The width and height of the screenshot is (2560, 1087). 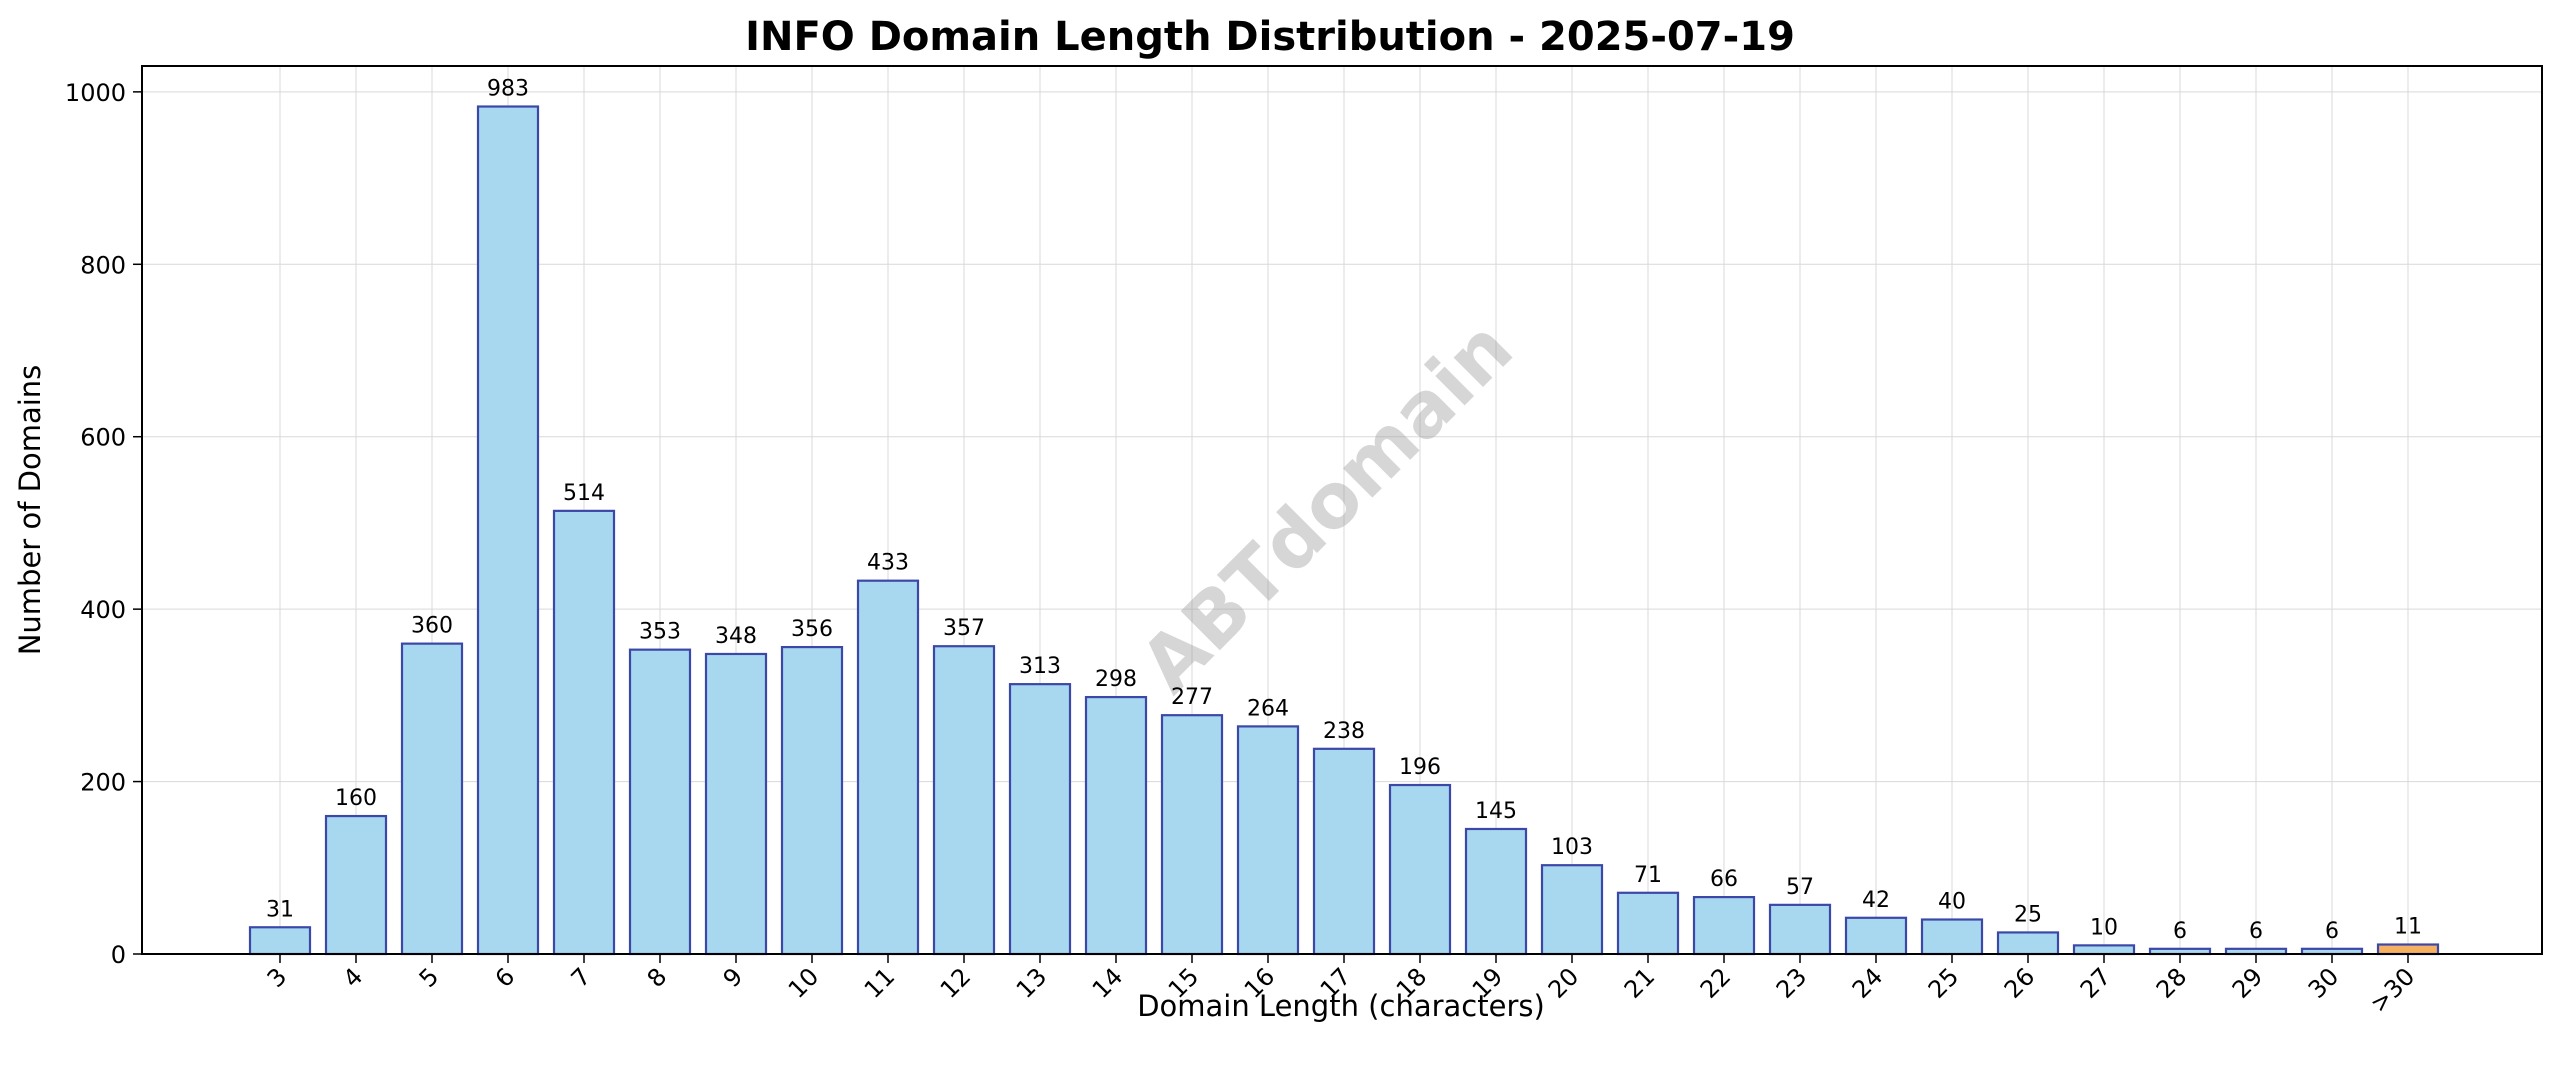 What do you see at coordinates (277, 977) in the screenshot?
I see `x-tick-label-3: 3` at bounding box center [277, 977].